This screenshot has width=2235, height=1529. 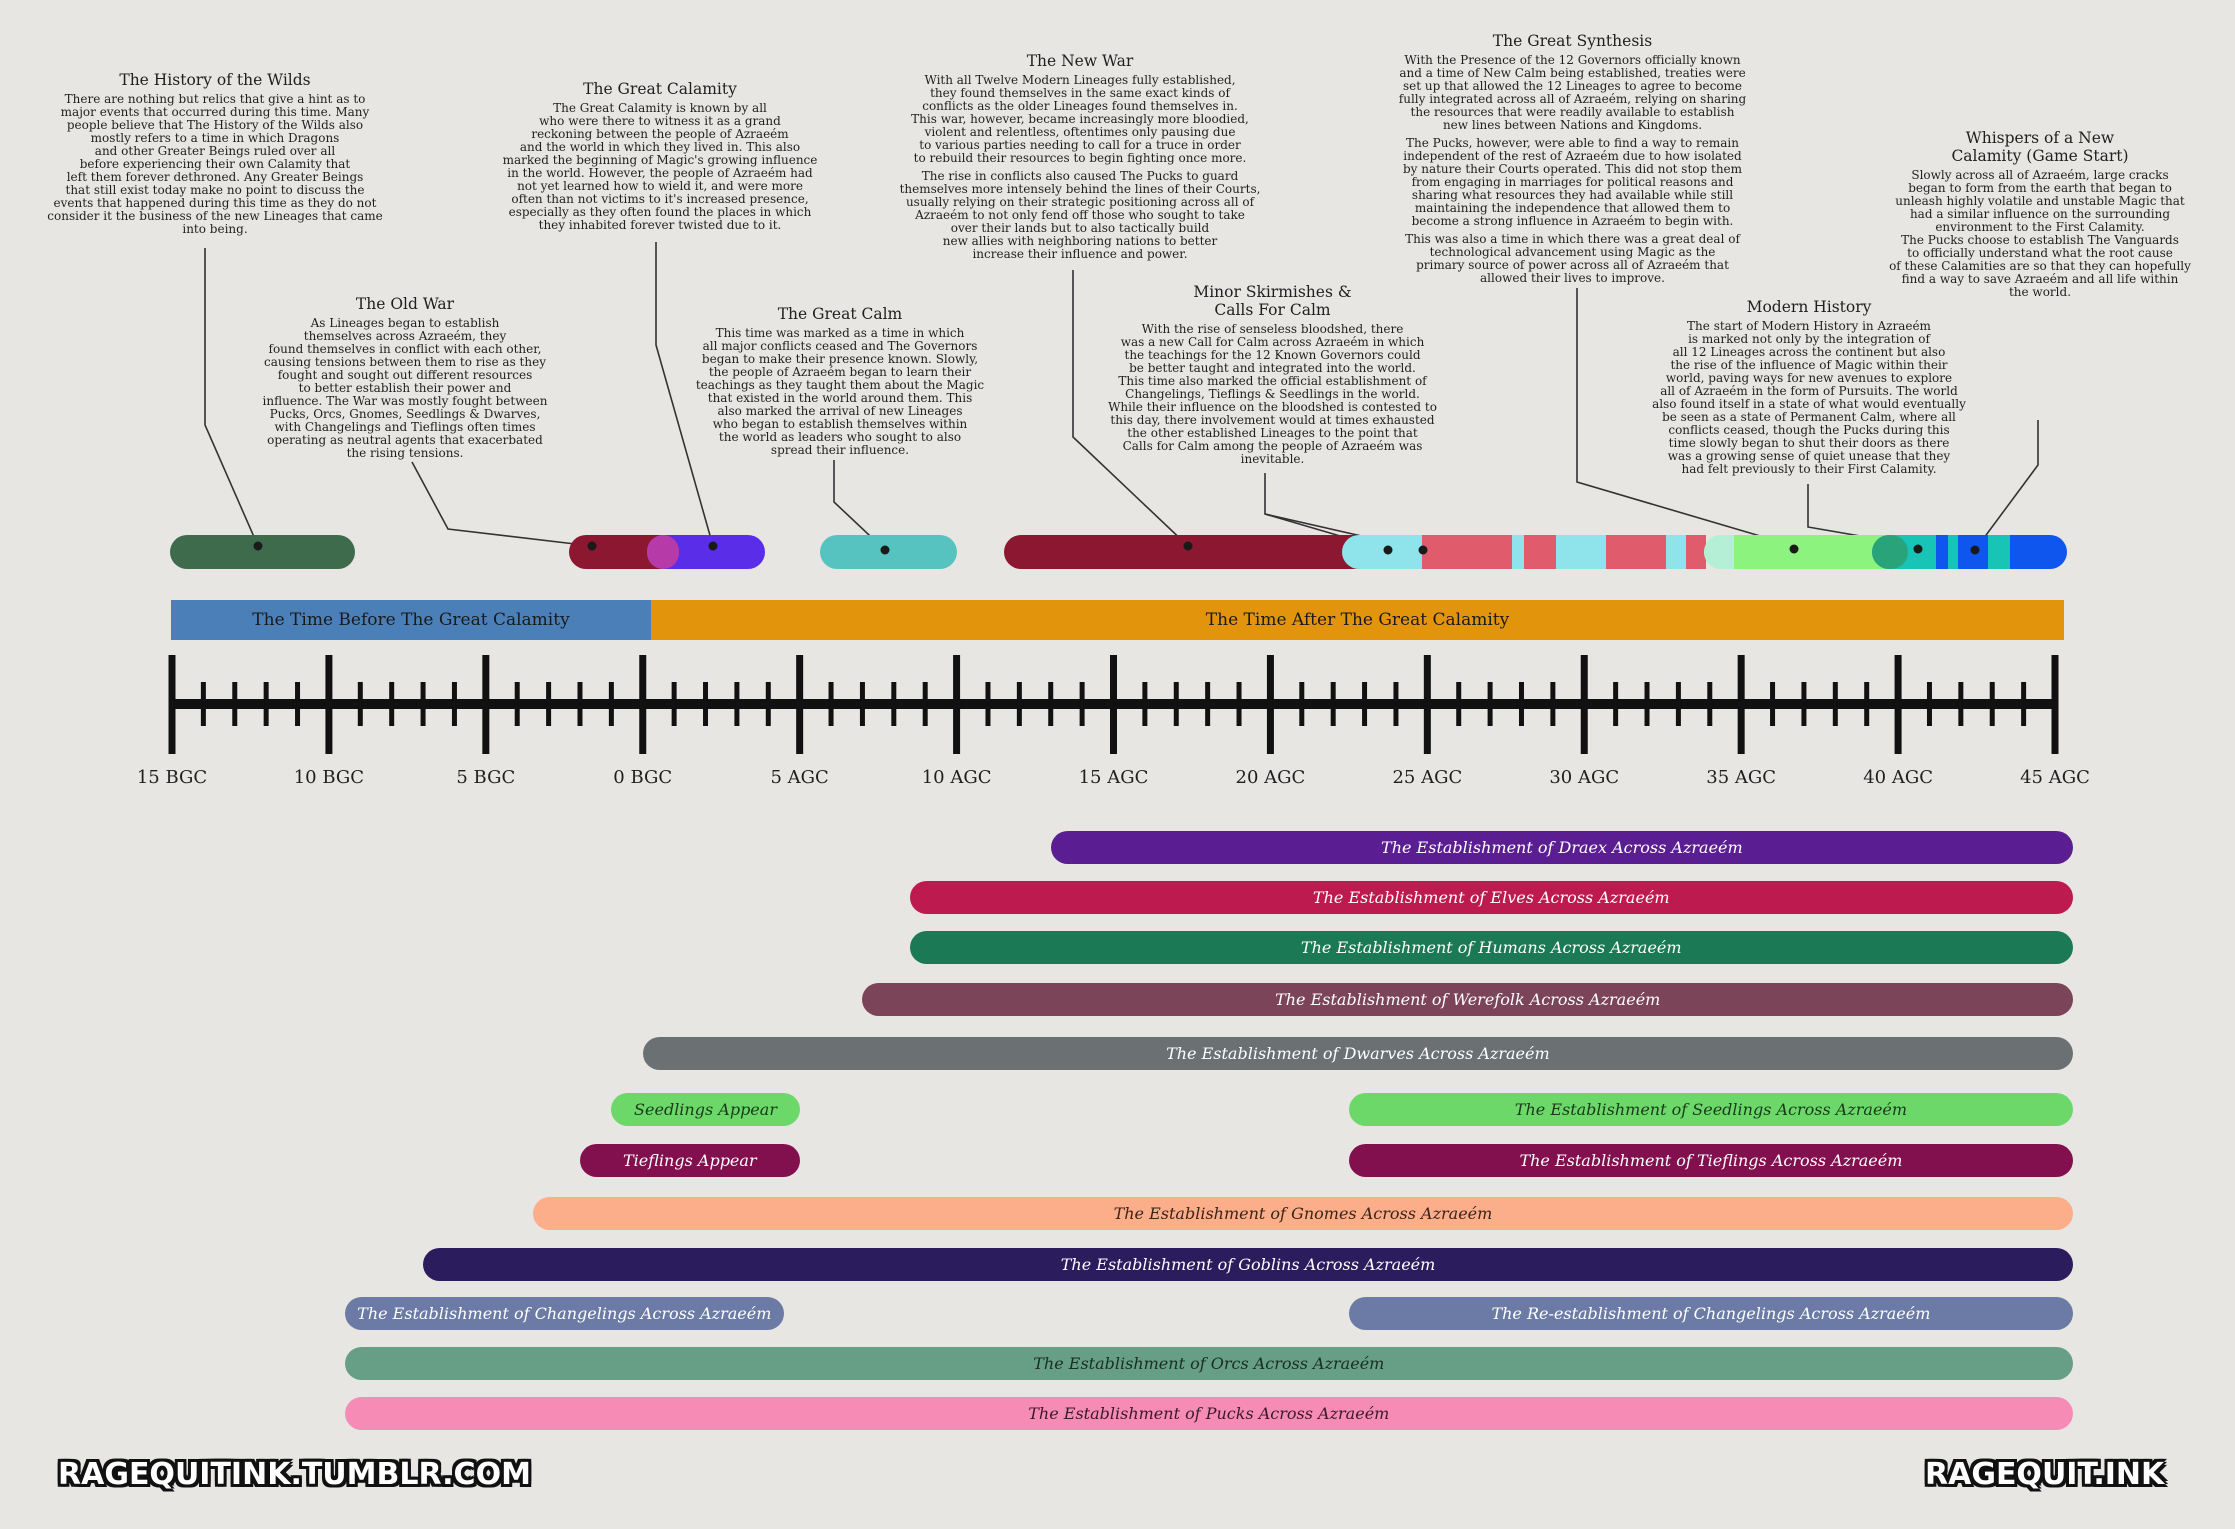 I want to click on period-minor-skirmishes-light, so click(x=1382, y=552).